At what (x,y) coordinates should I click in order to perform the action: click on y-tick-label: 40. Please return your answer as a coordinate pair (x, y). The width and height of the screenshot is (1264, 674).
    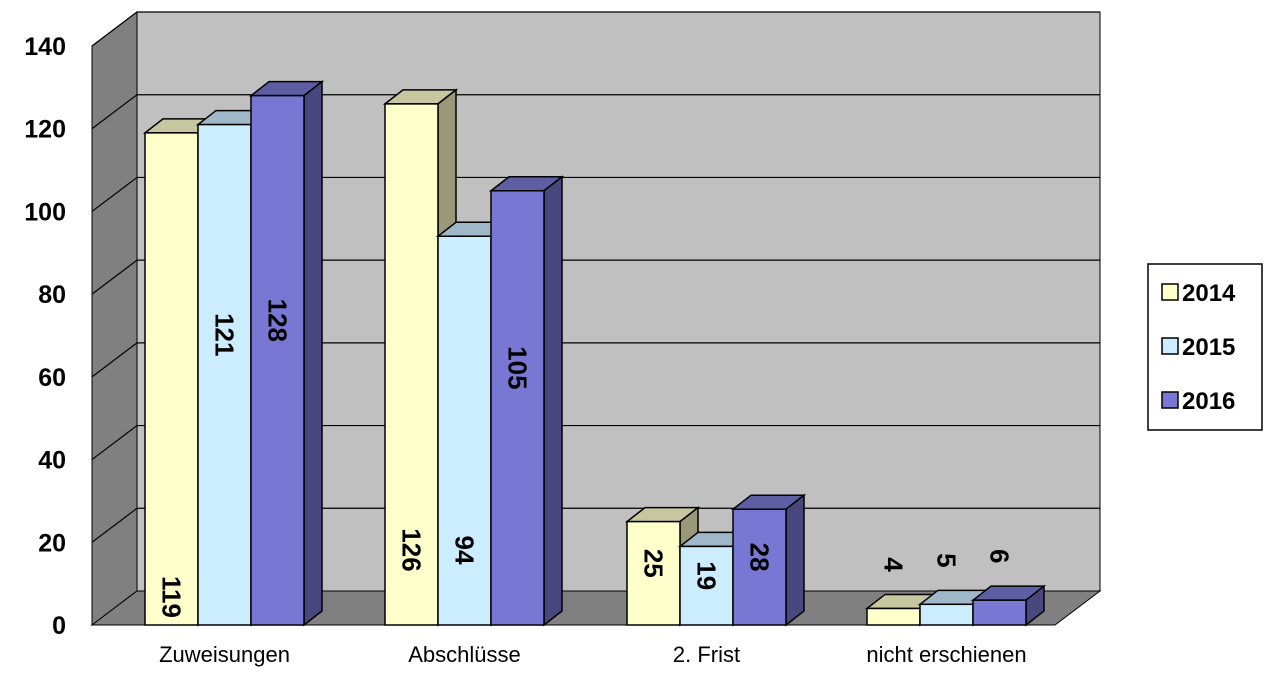
    Looking at the image, I should click on (52, 461).